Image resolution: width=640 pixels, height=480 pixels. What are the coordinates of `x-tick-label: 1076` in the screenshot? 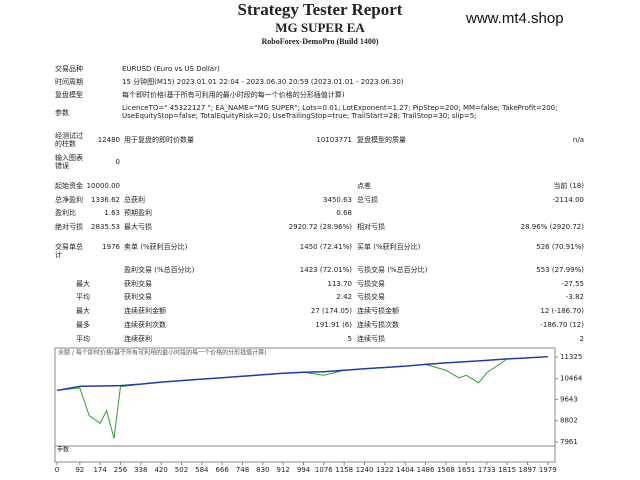 It's located at (324, 470).